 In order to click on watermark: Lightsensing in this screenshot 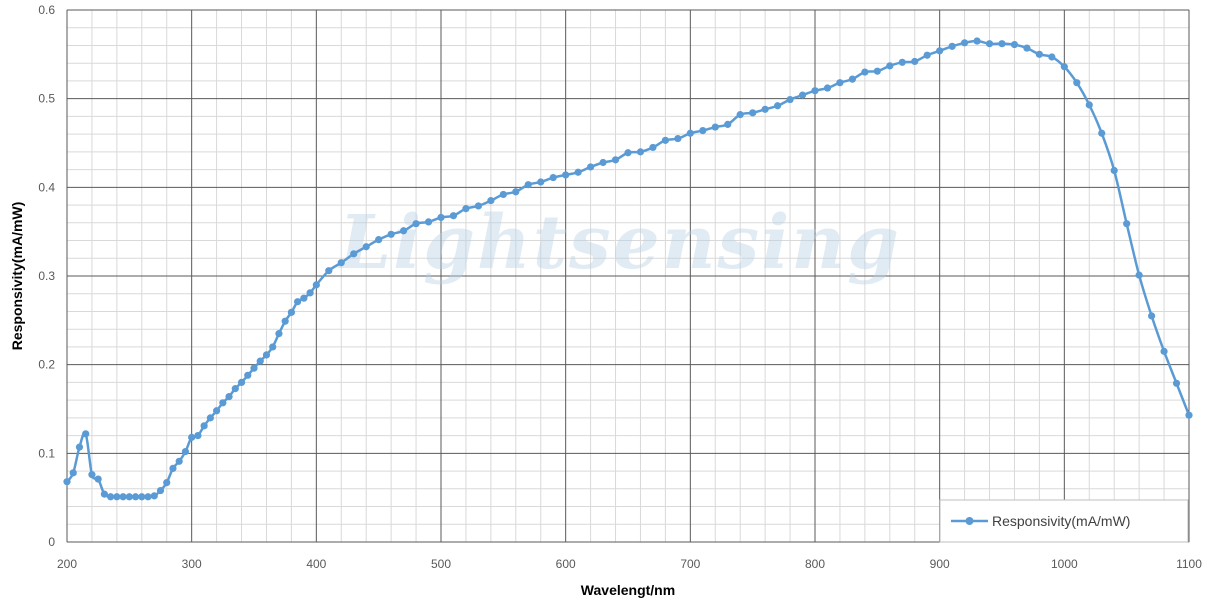, I will do `click(619, 243)`.